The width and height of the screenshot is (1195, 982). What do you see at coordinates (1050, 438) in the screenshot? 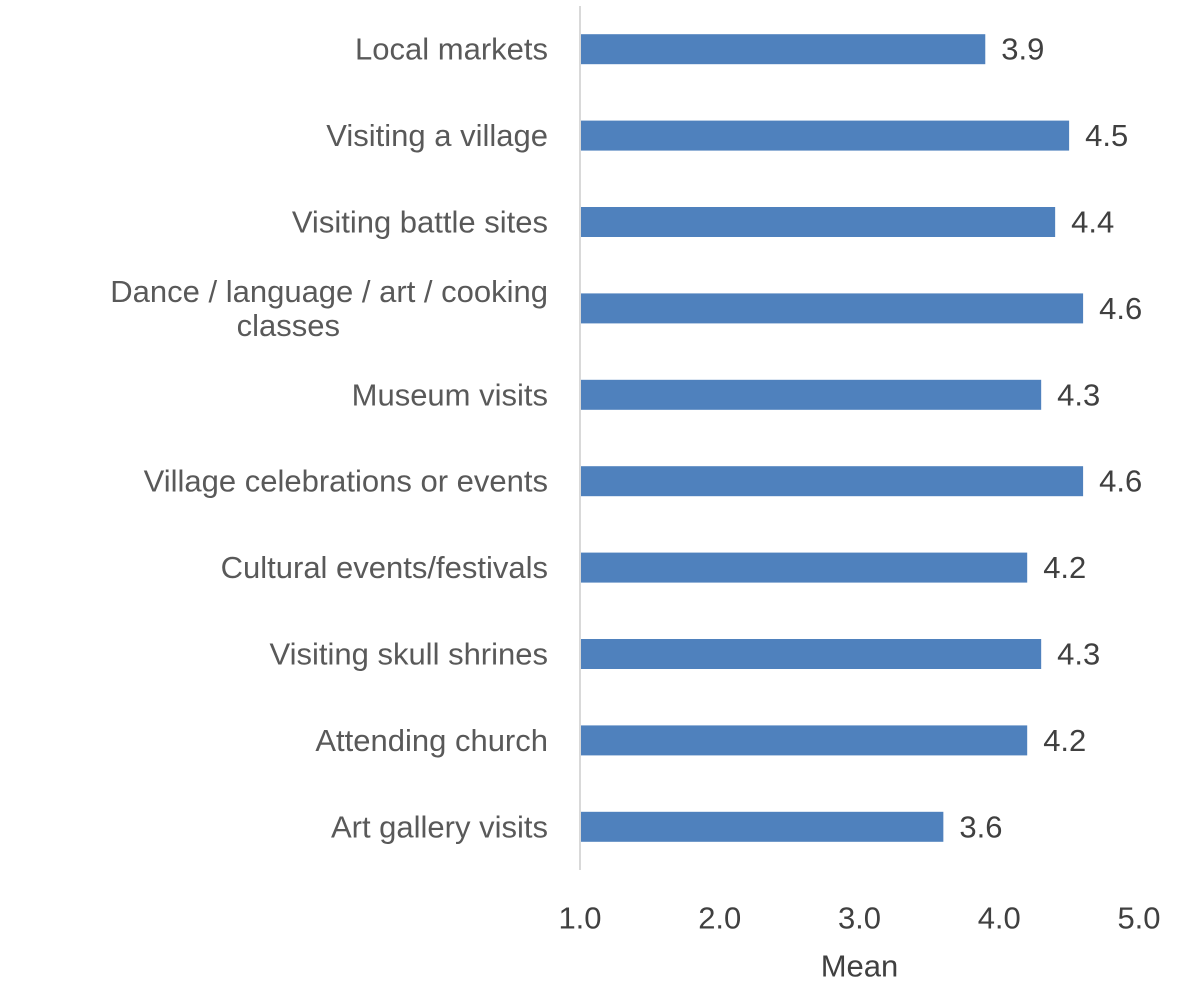
I see `value-labels-group: 3.9 4.5 4.4 4.6 4.3 4.6 4.2 4.3 4.2 3.6` at bounding box center [1050, 438].